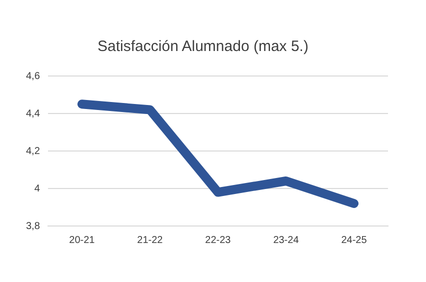 This screenshot has height=282, width=426. I want to click on y-tick-label: 3,8, so click(33, 226).